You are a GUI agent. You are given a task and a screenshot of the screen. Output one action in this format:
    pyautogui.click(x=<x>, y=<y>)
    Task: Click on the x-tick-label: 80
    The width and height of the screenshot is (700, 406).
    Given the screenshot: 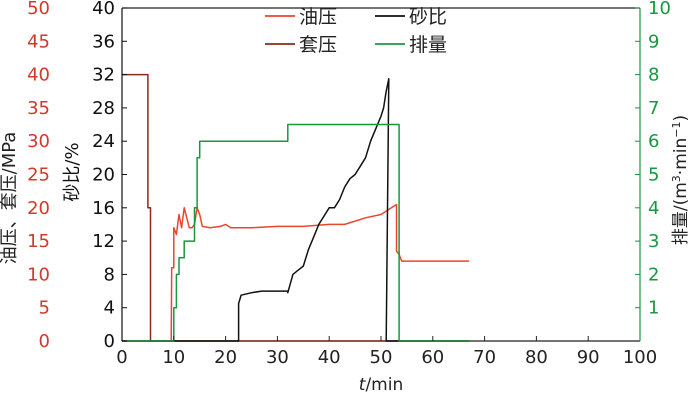 What is the action you would take?
    pyautogui.click(x=536, y=357)
    